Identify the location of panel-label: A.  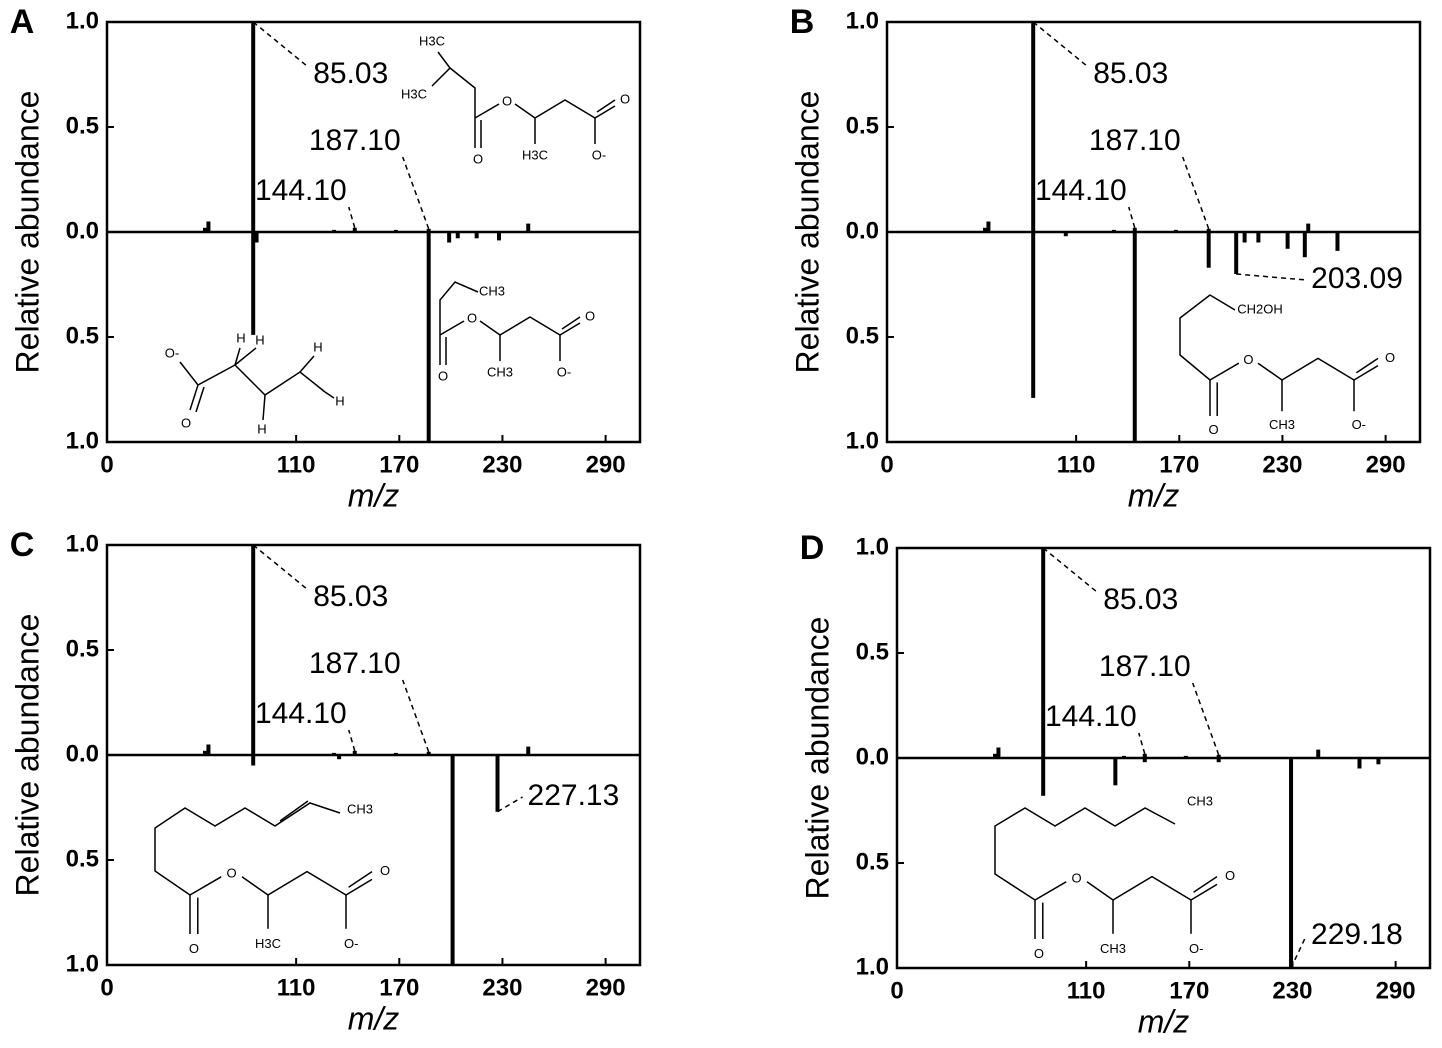
(22, 22).